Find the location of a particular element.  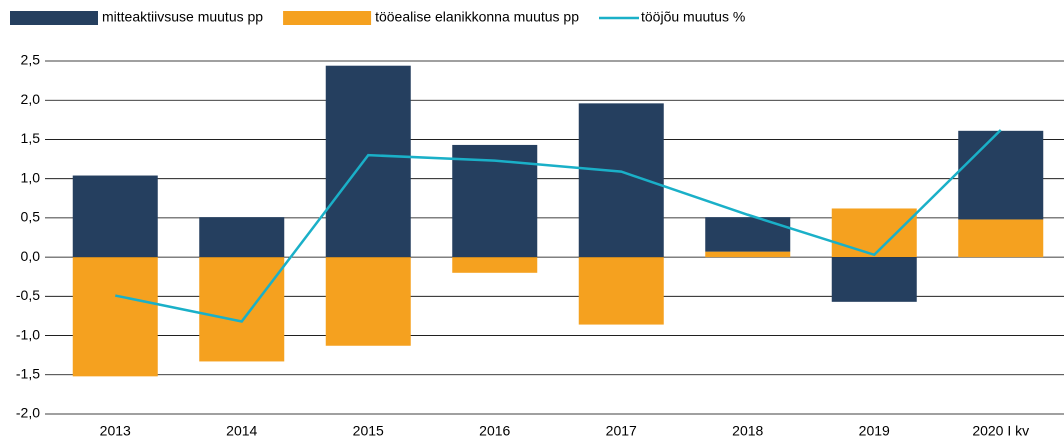

y-tick-label: -1,0 is located at coordinates (28, 334).